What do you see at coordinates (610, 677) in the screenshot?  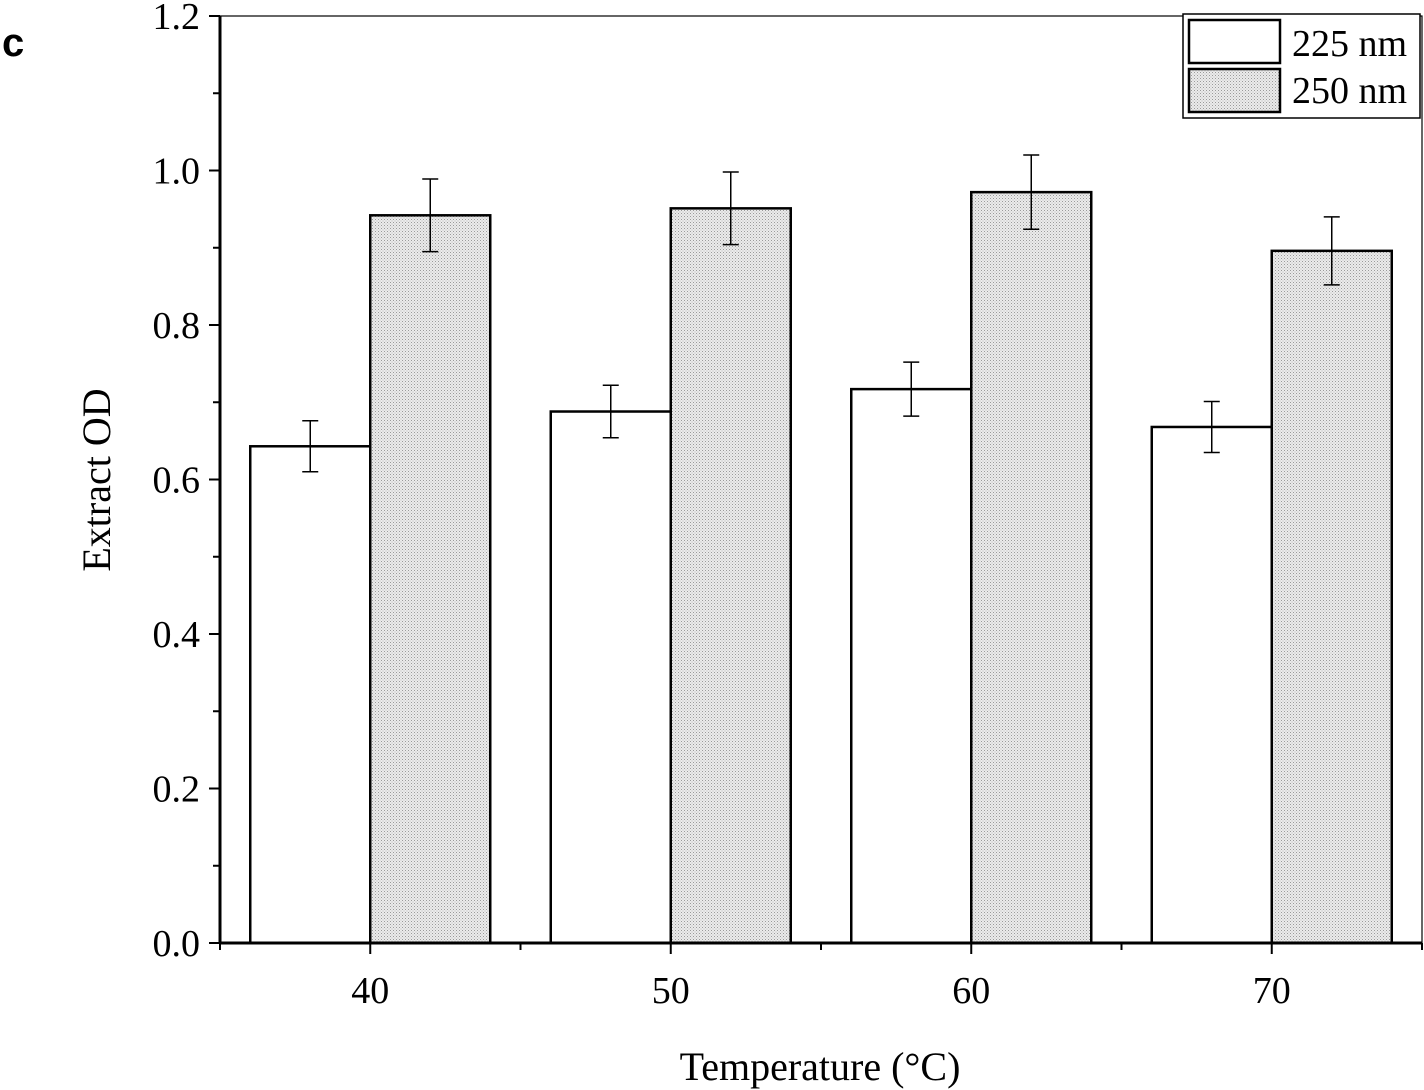 I see `bar-50-225nm` at bounding box center [610, 677].